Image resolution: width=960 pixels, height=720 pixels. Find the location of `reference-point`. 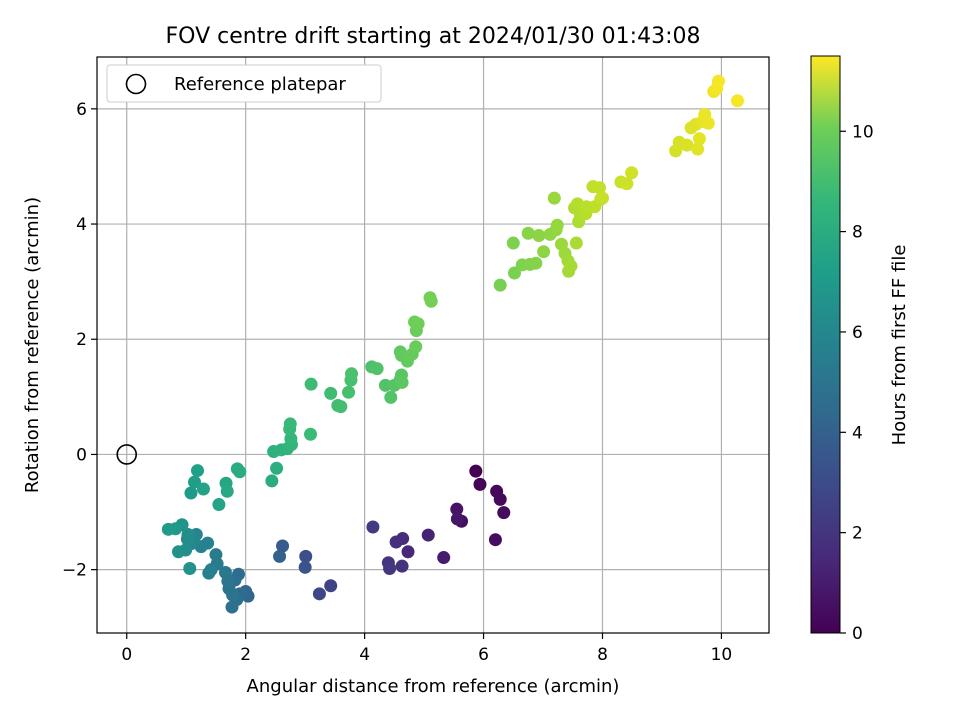

reference-point is located at coordinates (127, 454).